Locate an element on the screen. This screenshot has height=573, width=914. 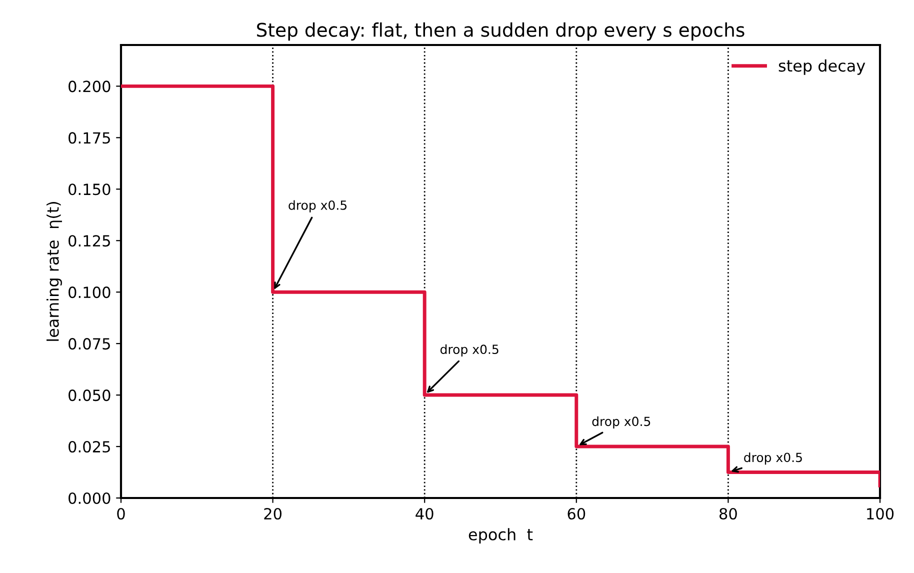
chart-title: Step decay: flat, then a sudden drop every s epochs is located at coordinates (500, 31).